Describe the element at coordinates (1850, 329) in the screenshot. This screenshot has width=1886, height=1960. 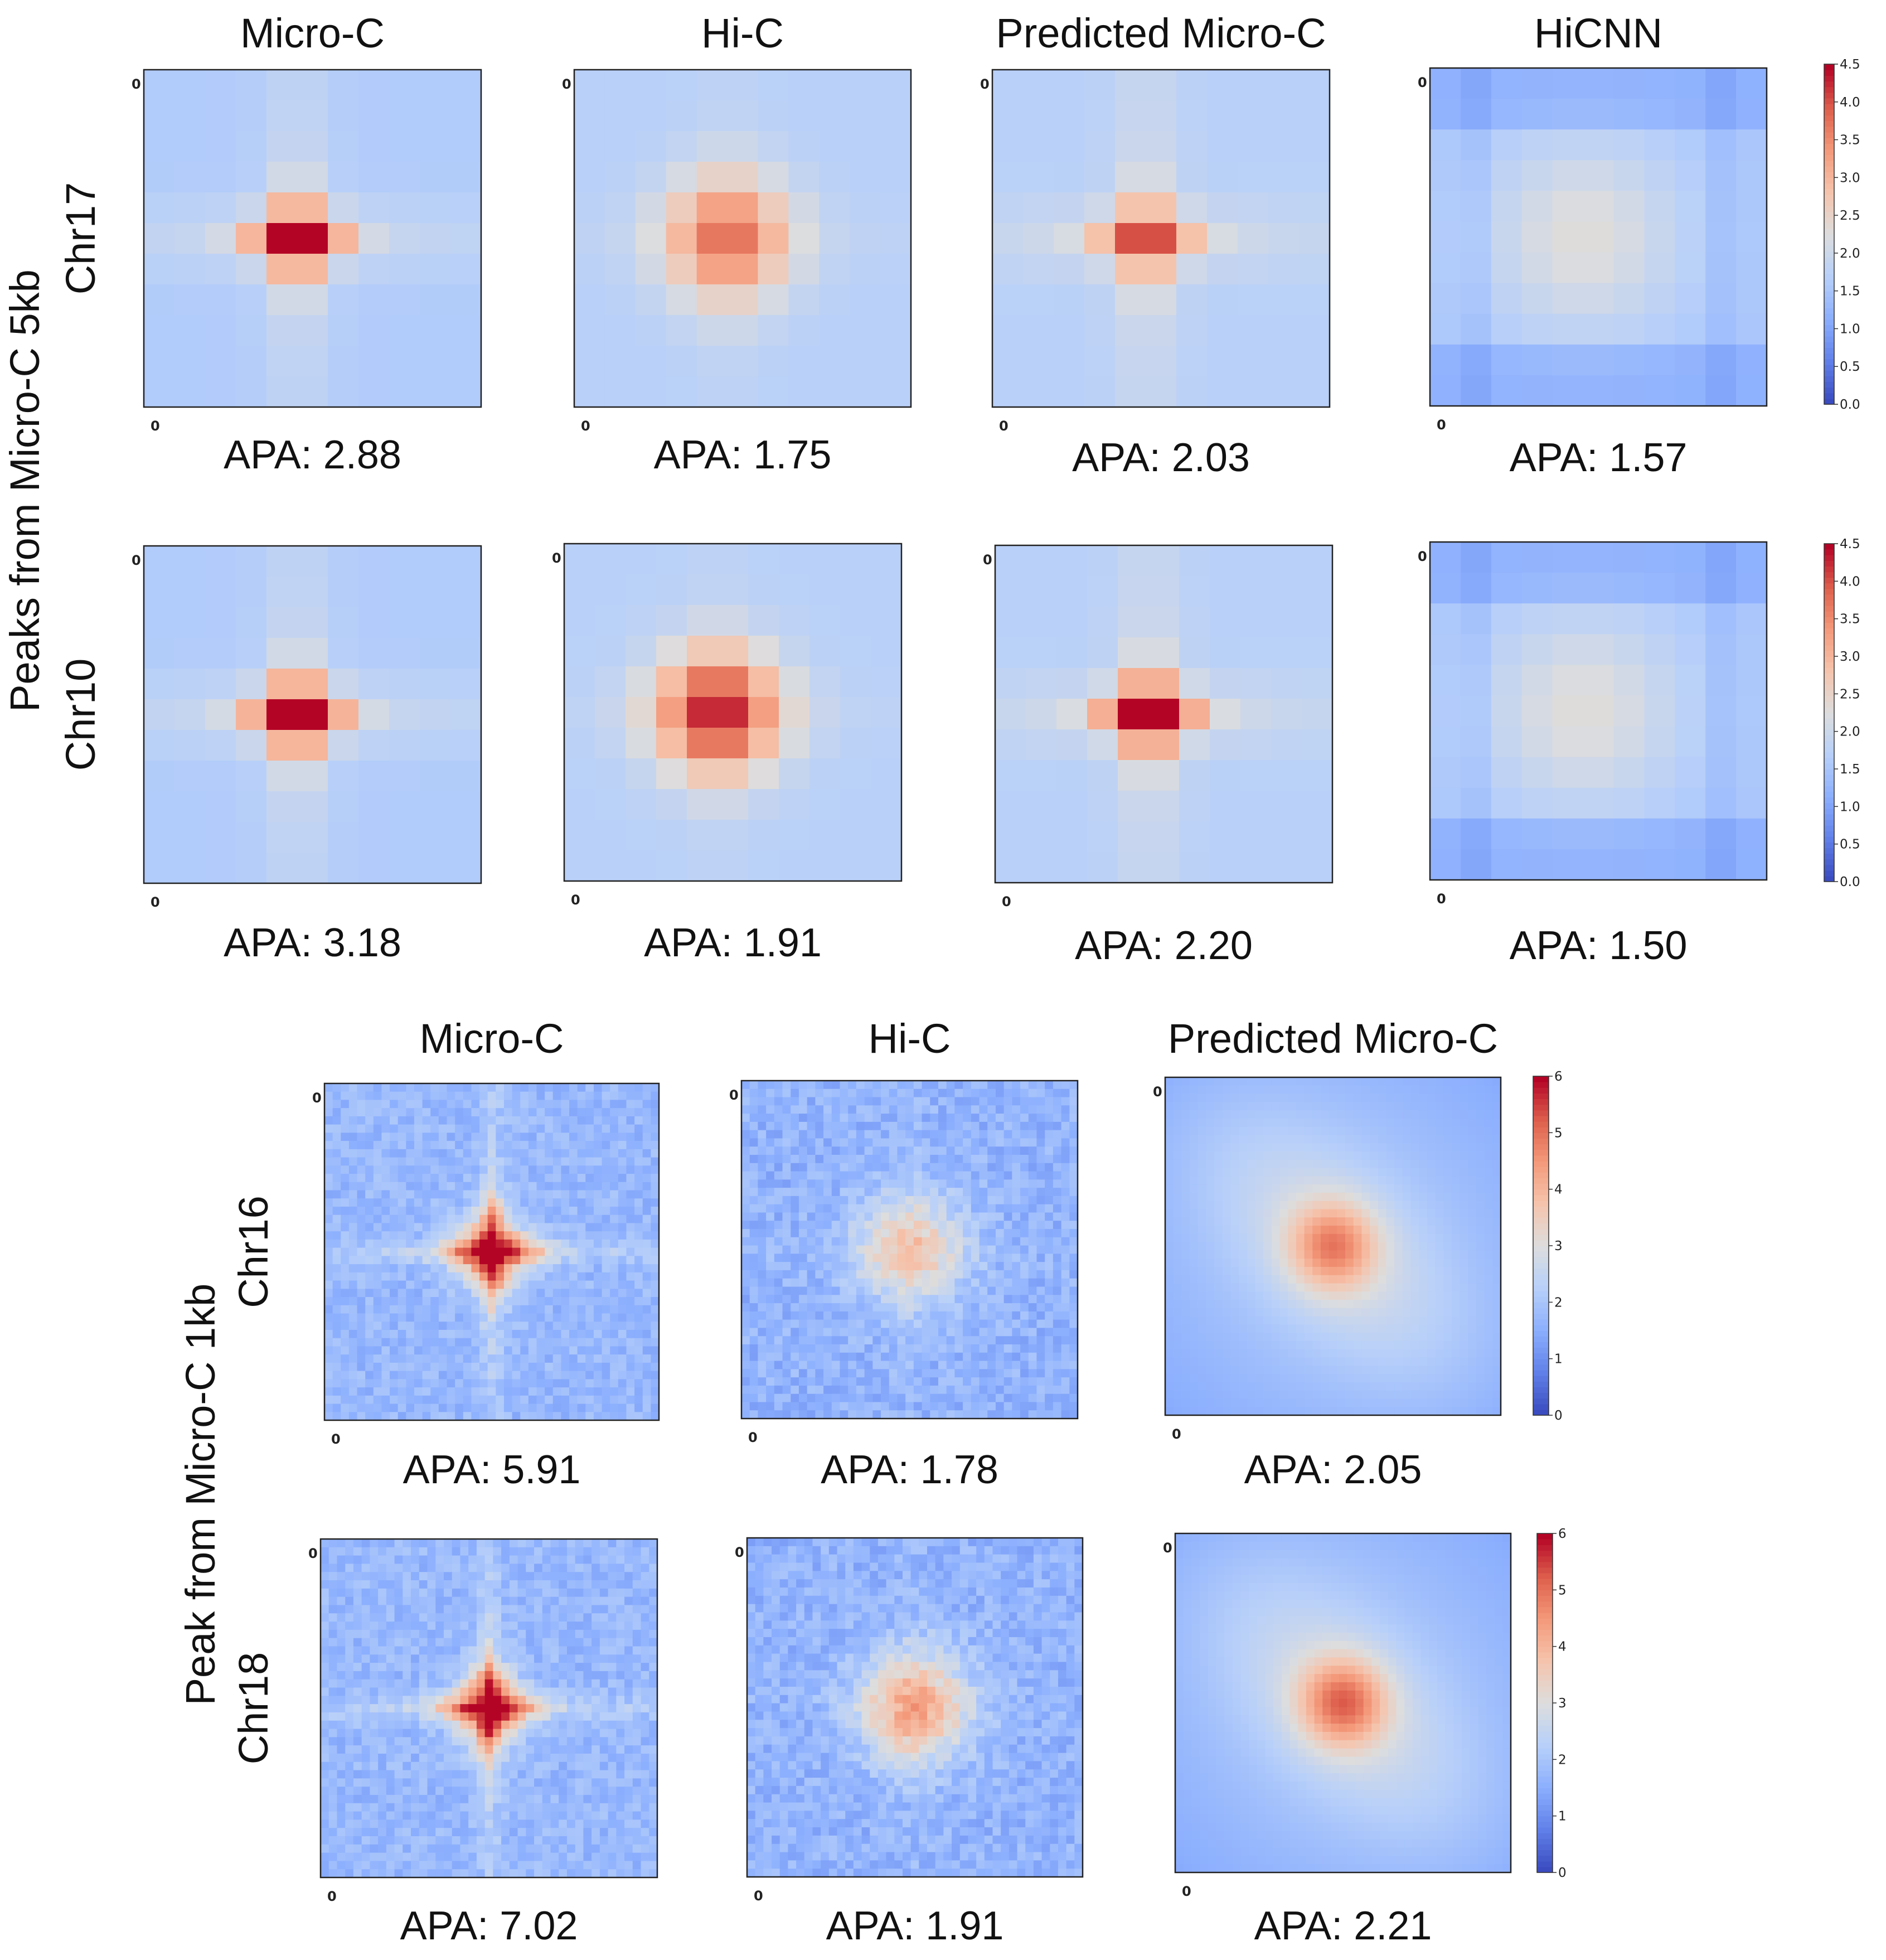
I see `colorbar-tick-label: 1.0` at that location.